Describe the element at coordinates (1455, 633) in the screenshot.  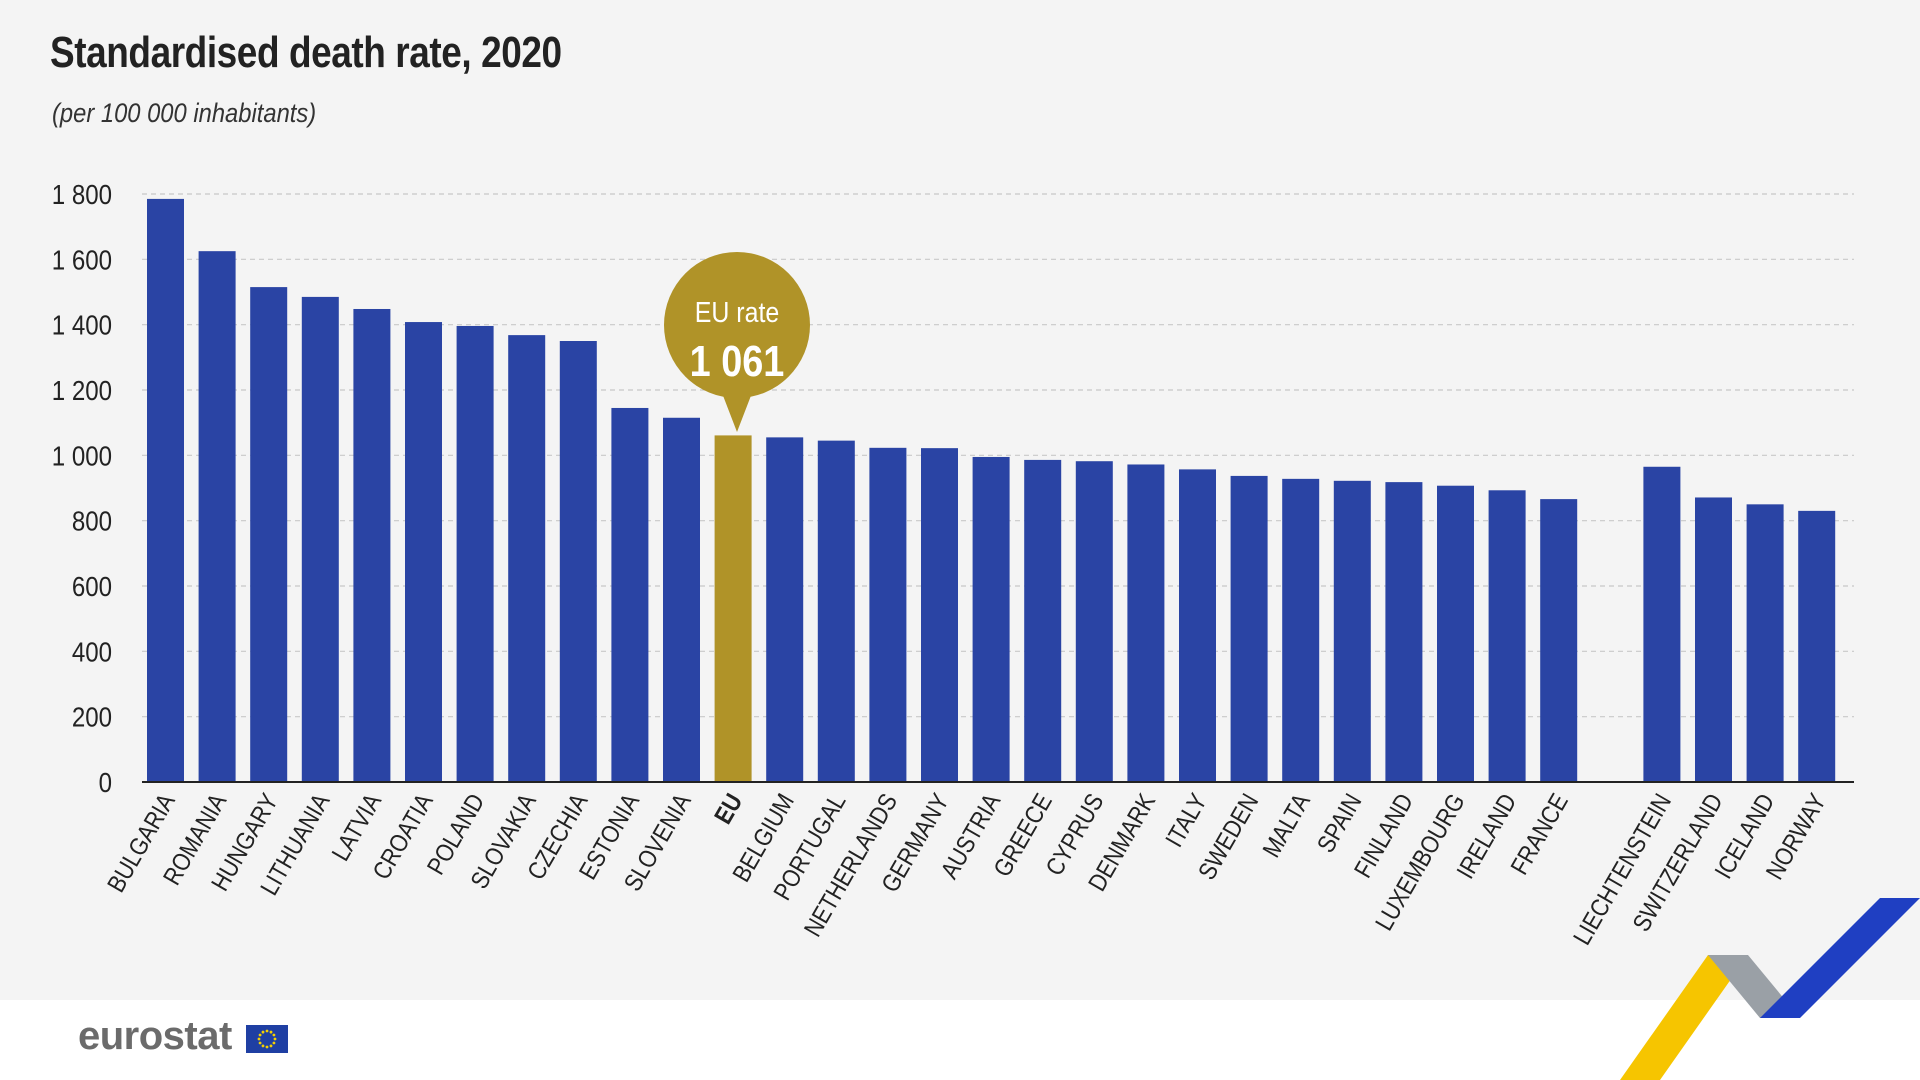
I see `bar-luxembourg` at that location.